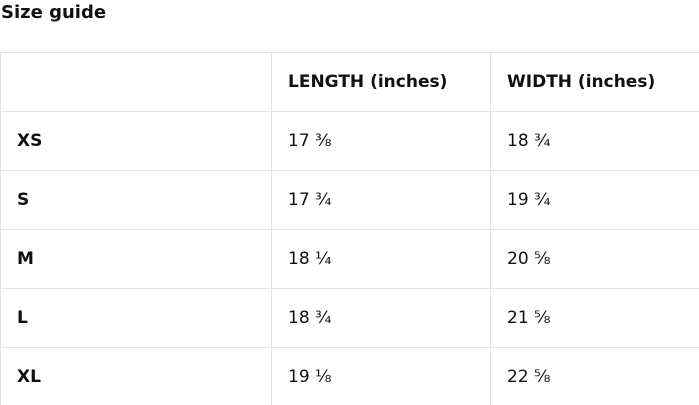 The image size is (699, 405). Describe the element at coordinates (381, 318) in the screenshot. I see `length-cell: 18 ¾` at that location.